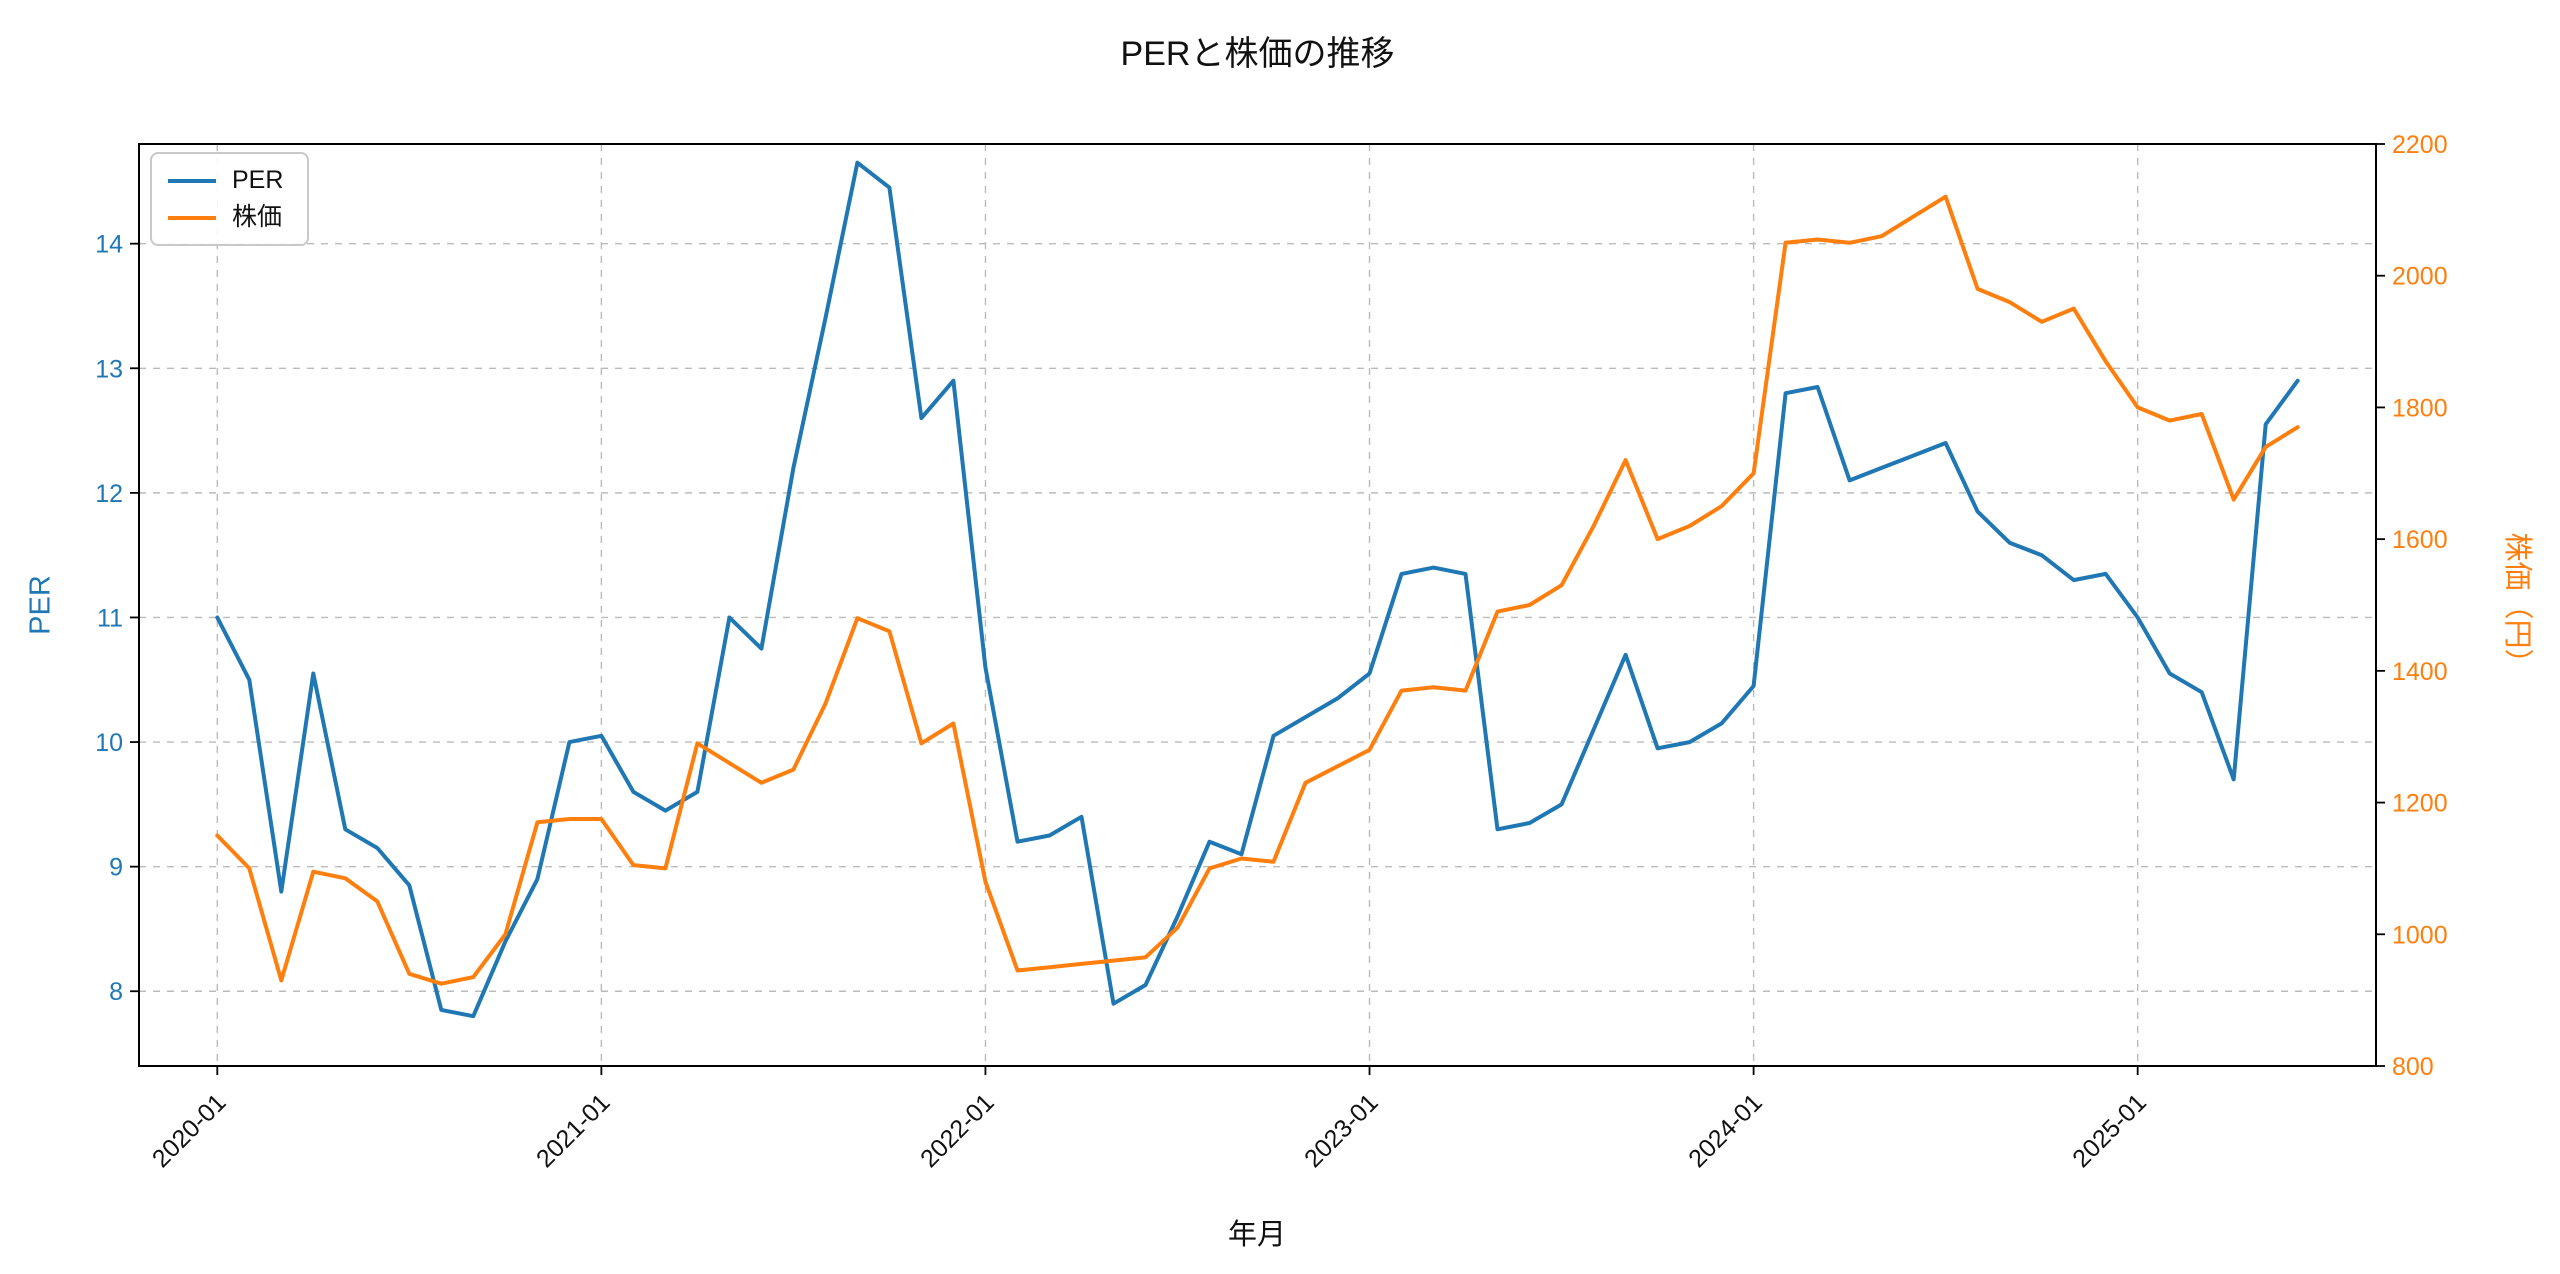 This screenshot has width=2560, height=1274. Describe the element at coordinates (2413, 1067) in the screenshot. I see `y-tick-label-right: 800` at that location.